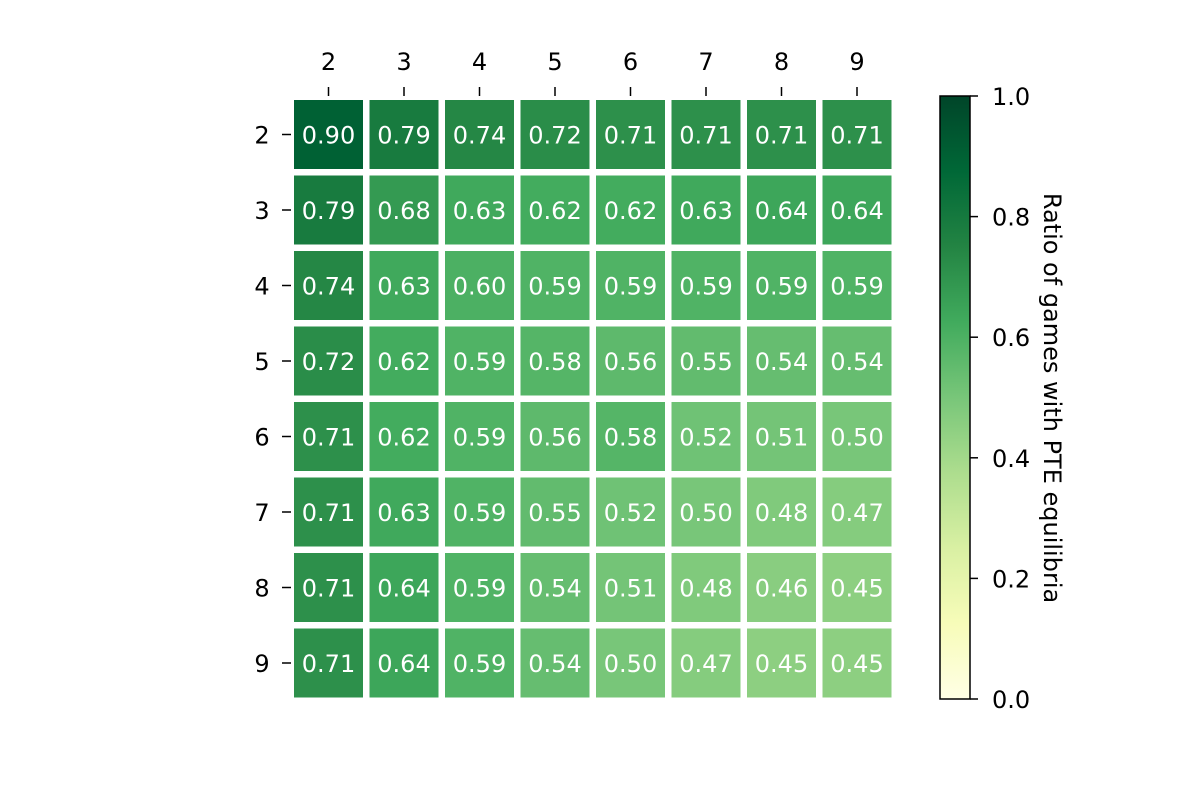  I want to click on cell-value-label: 0.68, so click(403, 211).